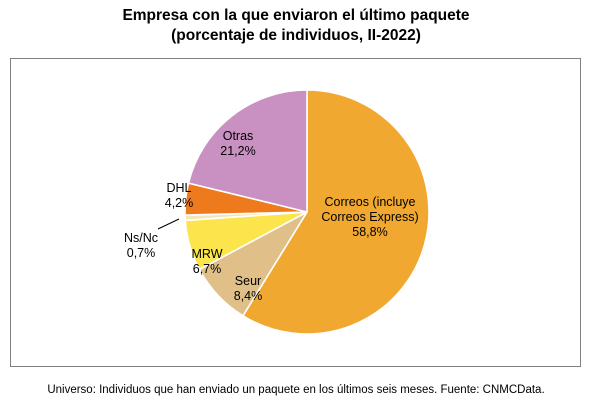 This screenshot has width=592, height=413. Describe the element at coordinates (248, 296) in the screenshot. I see `slice-value-seur: 8,4%` at that location.